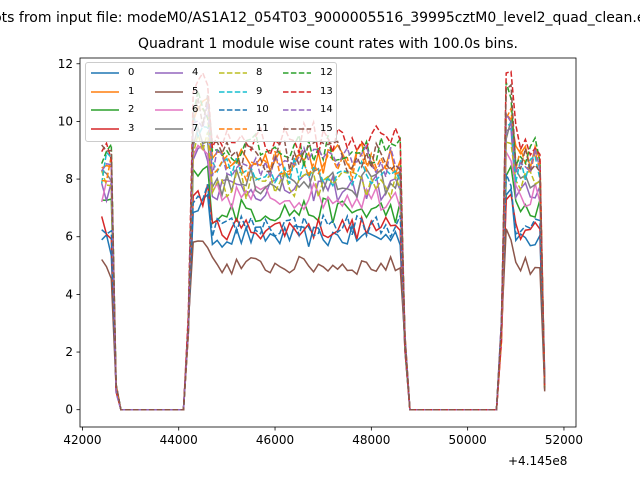  Describe the element at coordinates (69, 237) in the screenshot. I see `y-tick-label-6: 6` at that location.